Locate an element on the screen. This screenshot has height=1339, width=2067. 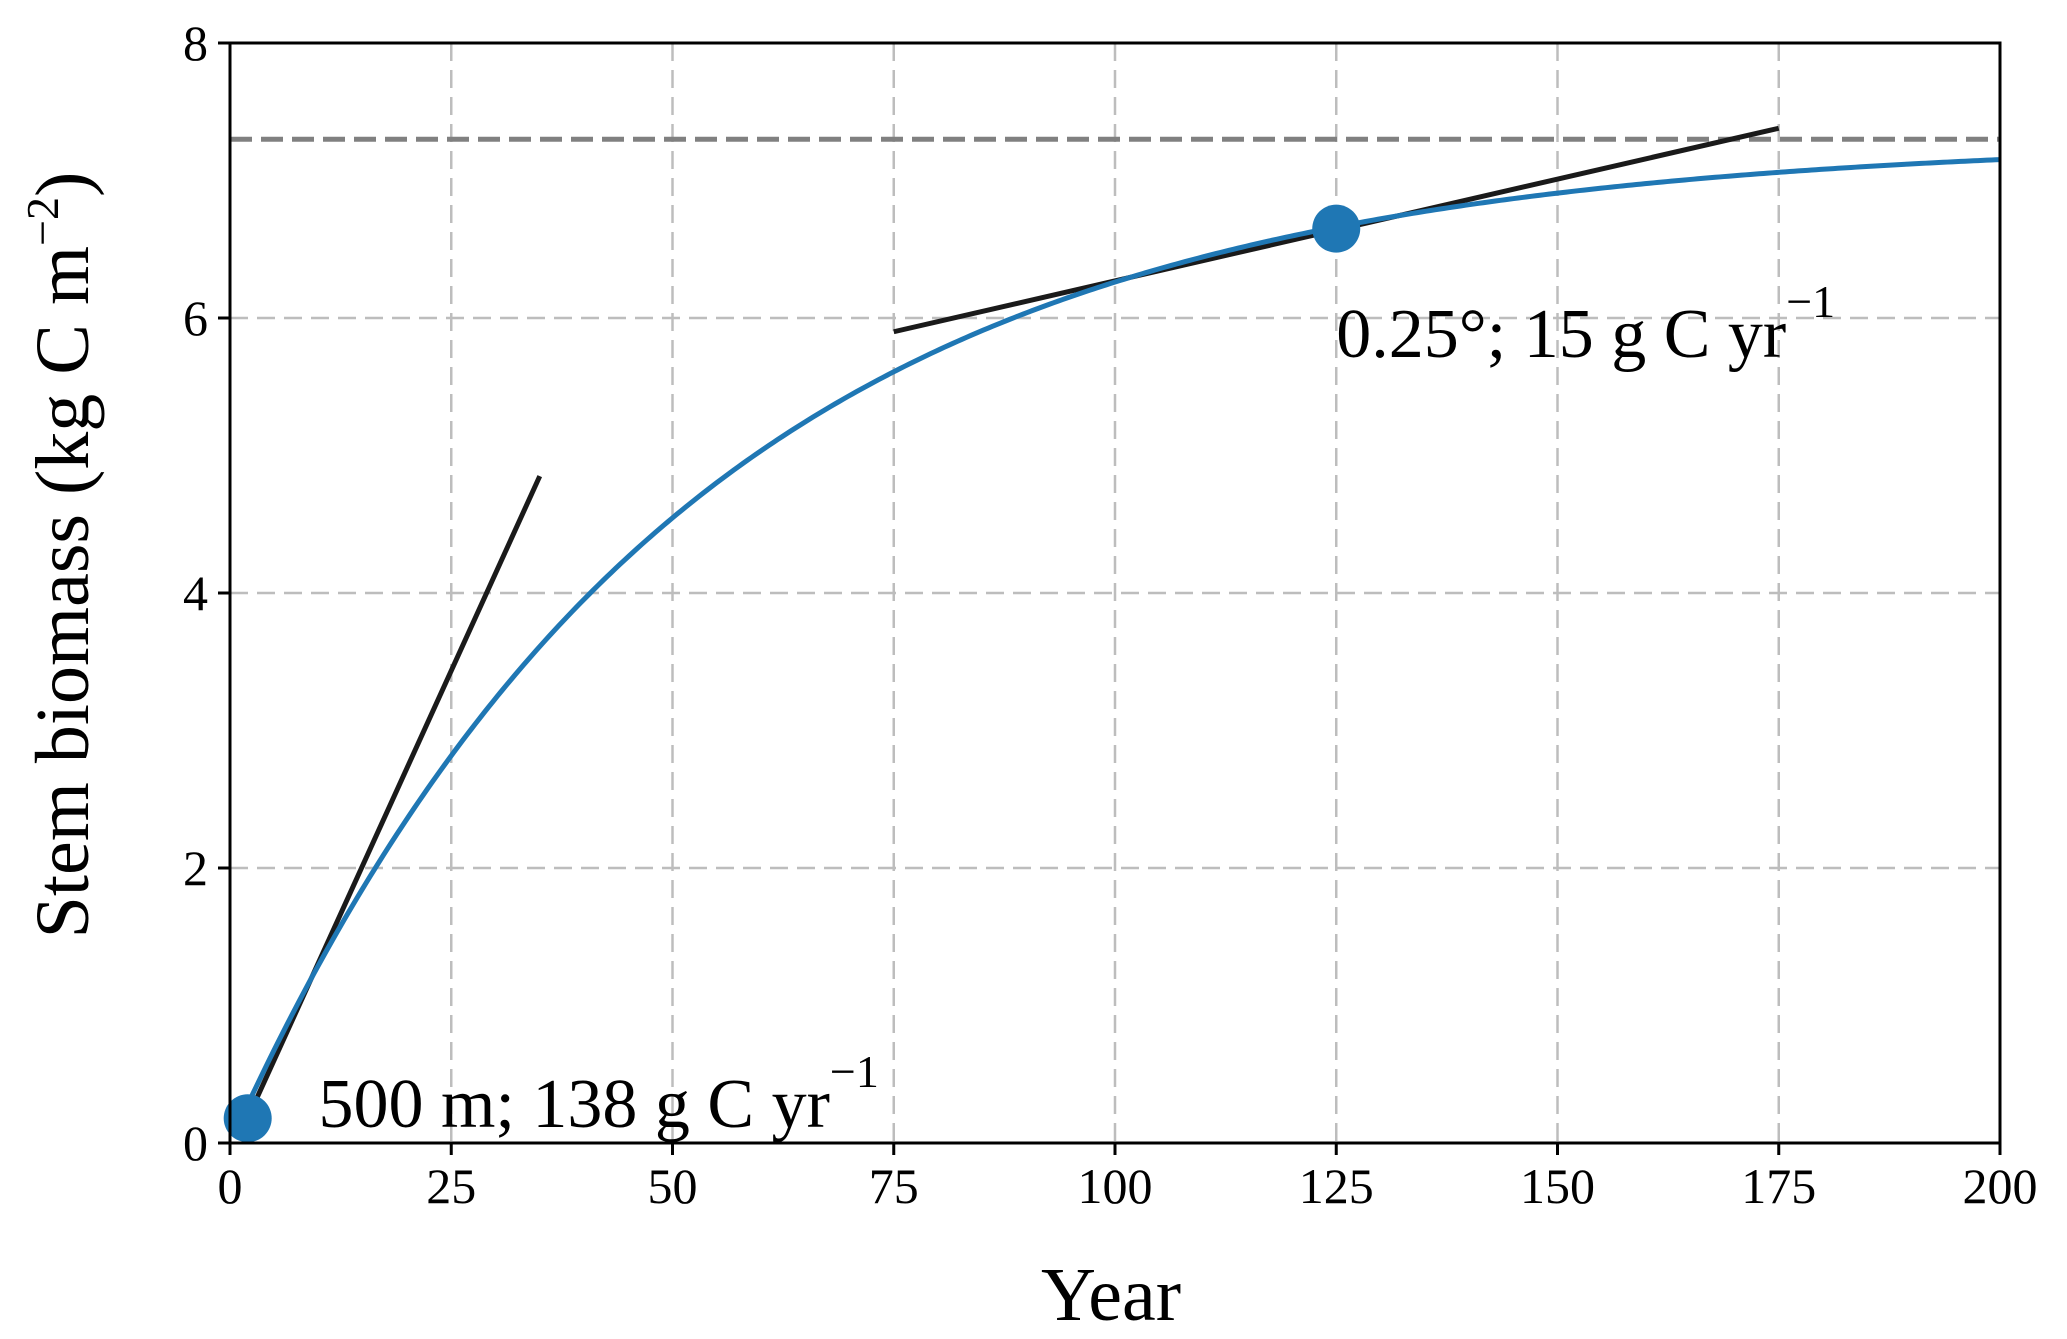
y-axis-title-close: ) is located at coordinates (63, 184).